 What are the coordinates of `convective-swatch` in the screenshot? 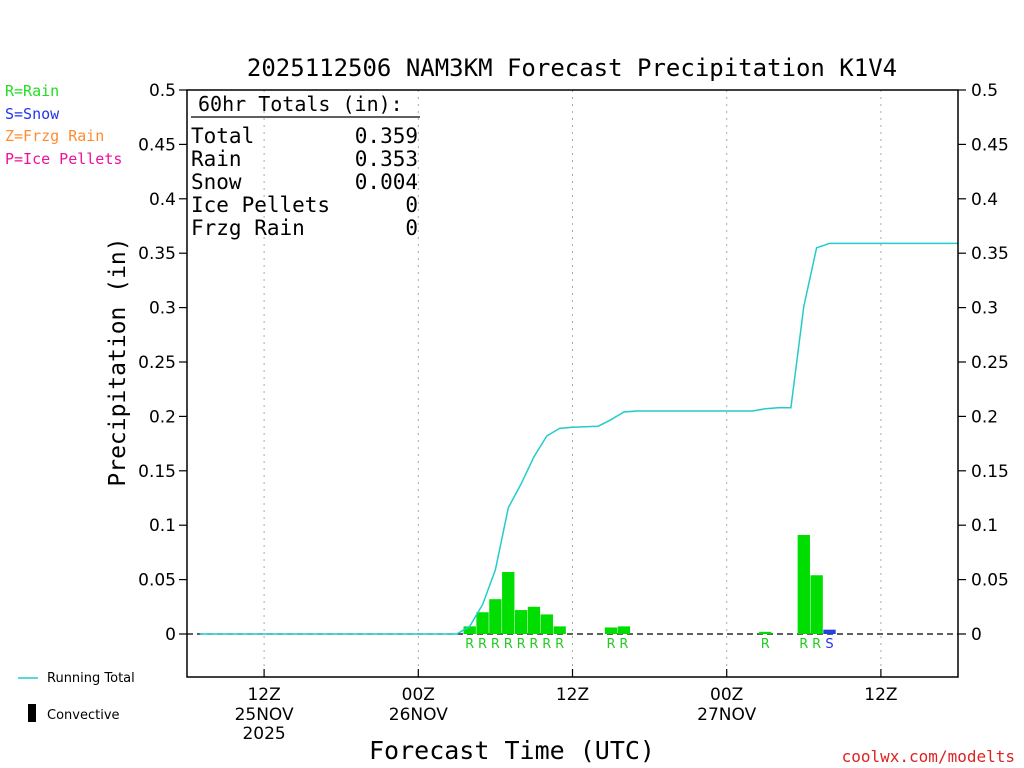 It's located at (32, 713).